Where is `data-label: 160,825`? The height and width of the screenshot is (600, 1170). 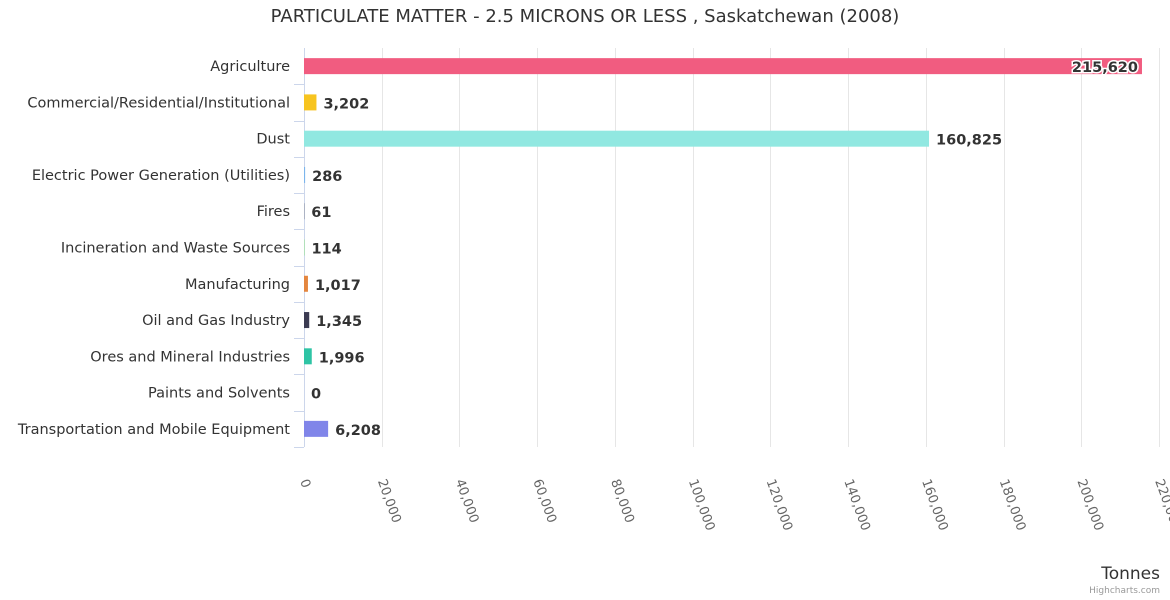 data-label: 160,825 is located at coordinates (969, 141).